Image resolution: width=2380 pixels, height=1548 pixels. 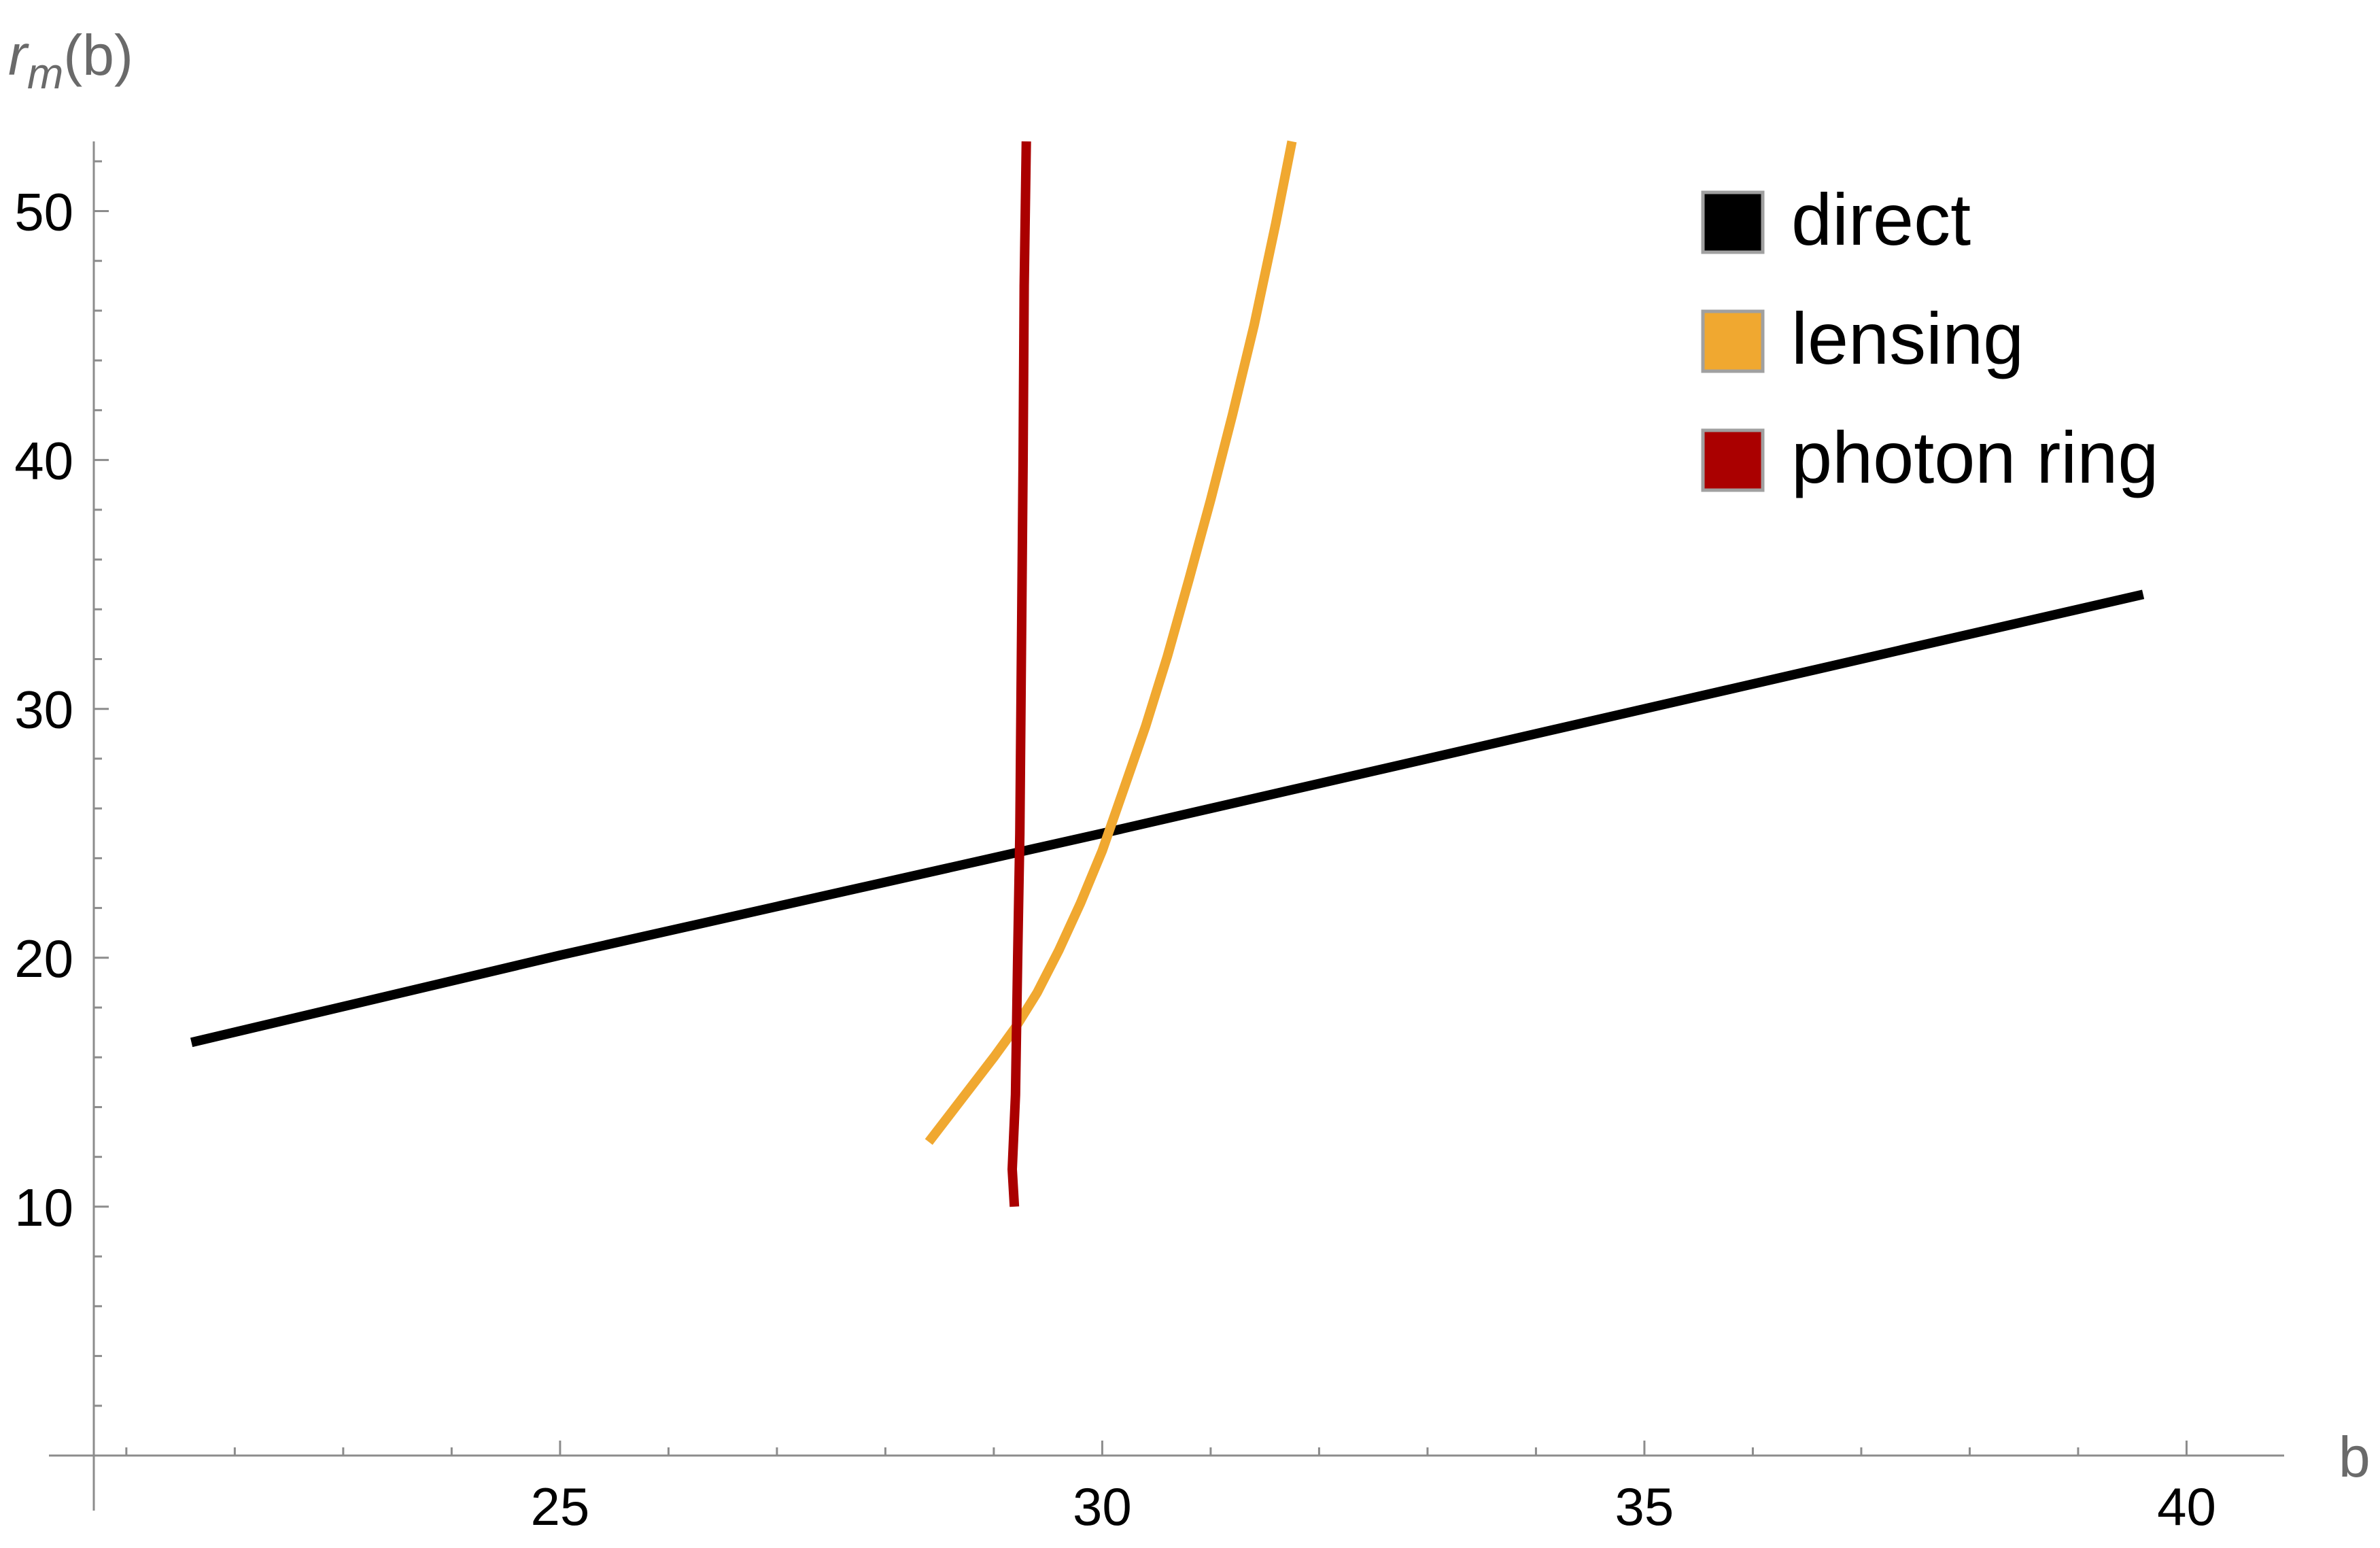 I want to click on x-tick-label: 30, so click(x=1102, y=1506).